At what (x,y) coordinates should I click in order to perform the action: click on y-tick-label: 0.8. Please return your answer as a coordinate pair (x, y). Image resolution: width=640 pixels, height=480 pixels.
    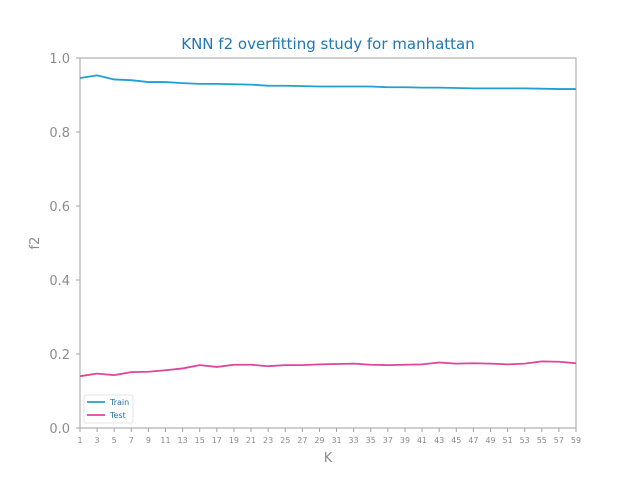
    Looking at the image, I should click on (59, 133).